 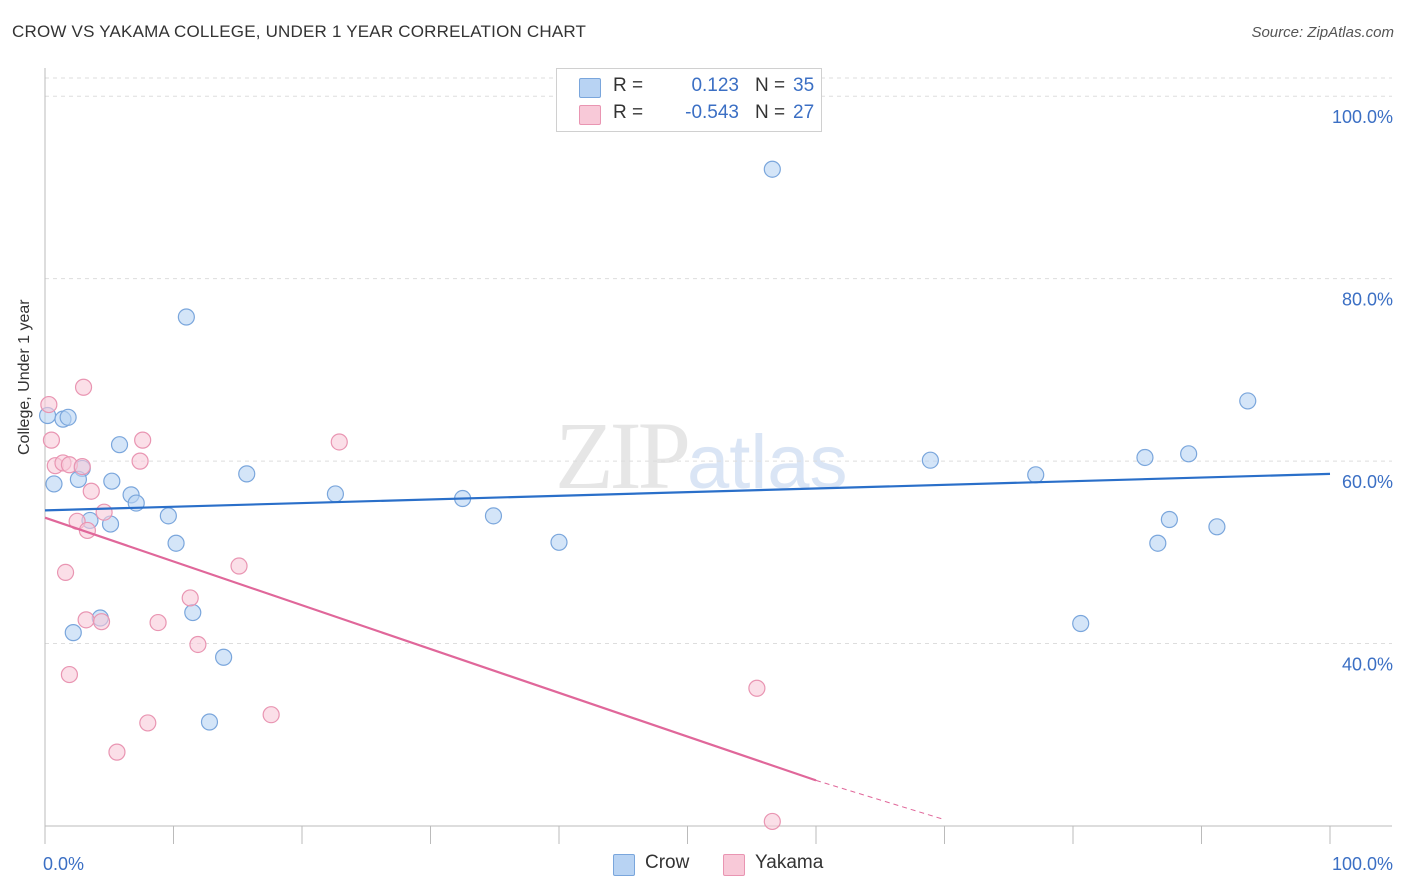 What do you see at coordinates (623, 455) in the screenshot?
I see `watermark-zip: ZIP` at bounding box center [623, 455].